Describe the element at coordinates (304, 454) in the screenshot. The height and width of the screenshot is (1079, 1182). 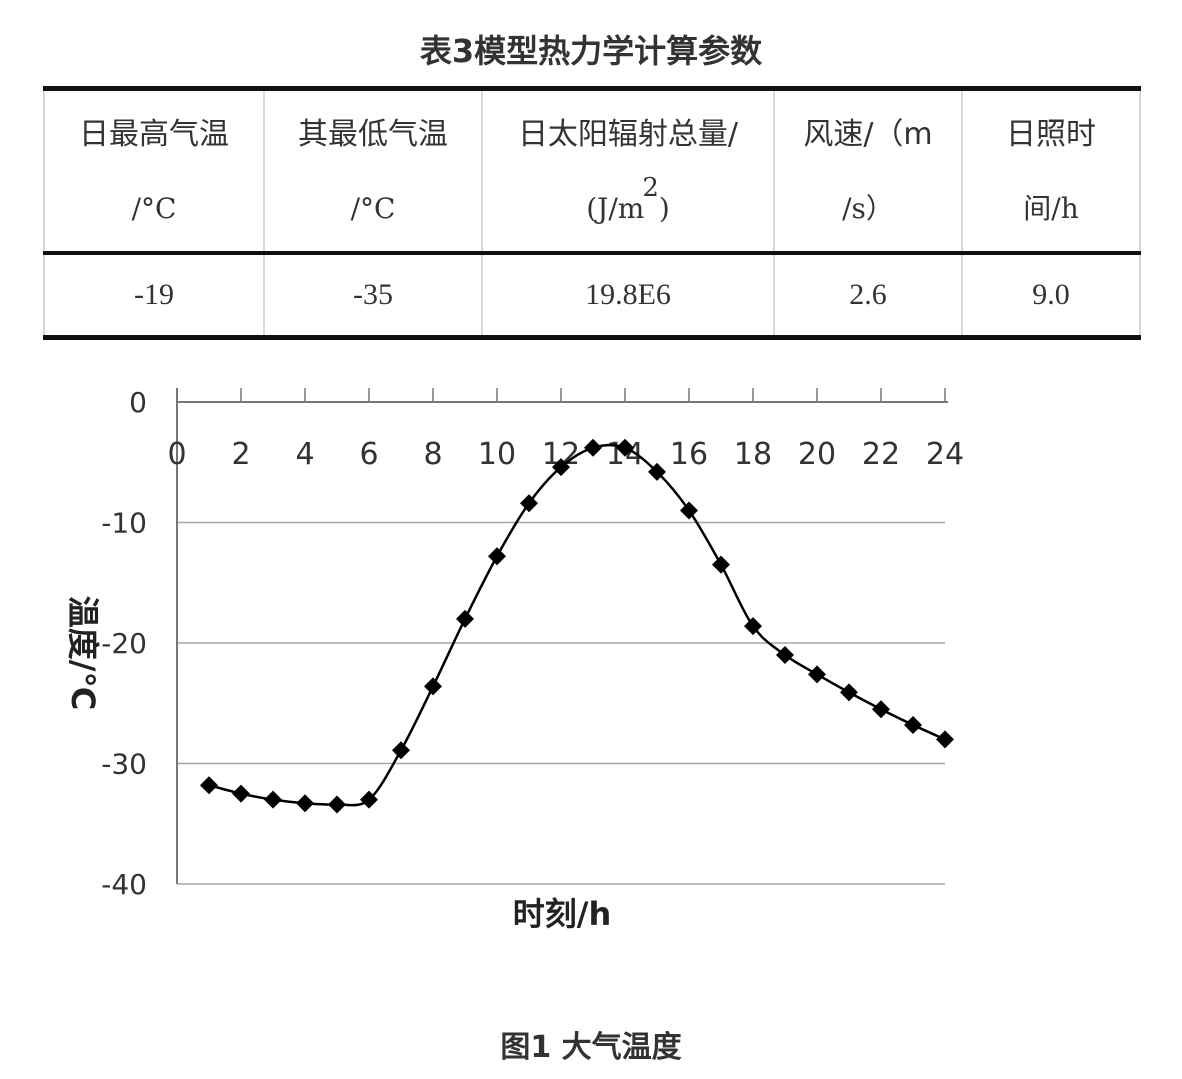
I see `x-tick-label: 4` at that location.